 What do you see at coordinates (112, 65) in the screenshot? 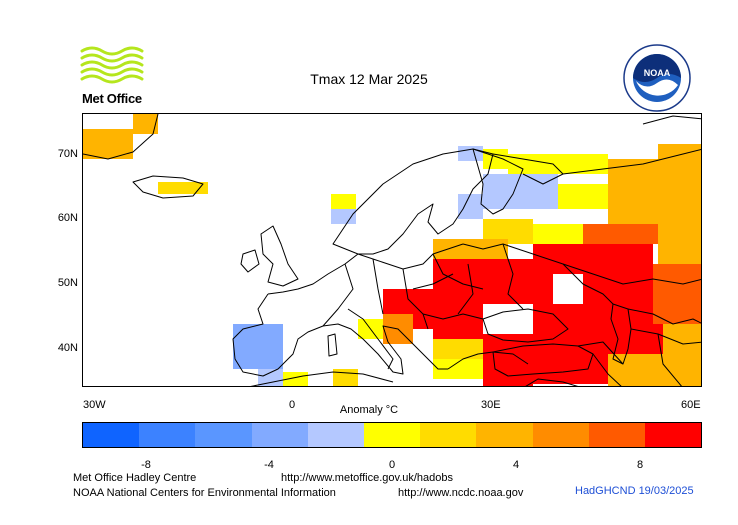
I see `metoffice-waves-icon` at bounding box center [112, 65].